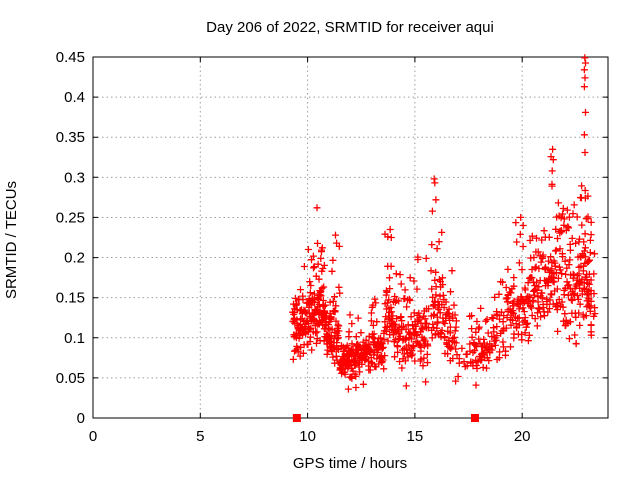  What do you see at coordinates (70, 57) in the screenshot?
I see `y-tick-label: 0.45` at bounding box center [70, 57].